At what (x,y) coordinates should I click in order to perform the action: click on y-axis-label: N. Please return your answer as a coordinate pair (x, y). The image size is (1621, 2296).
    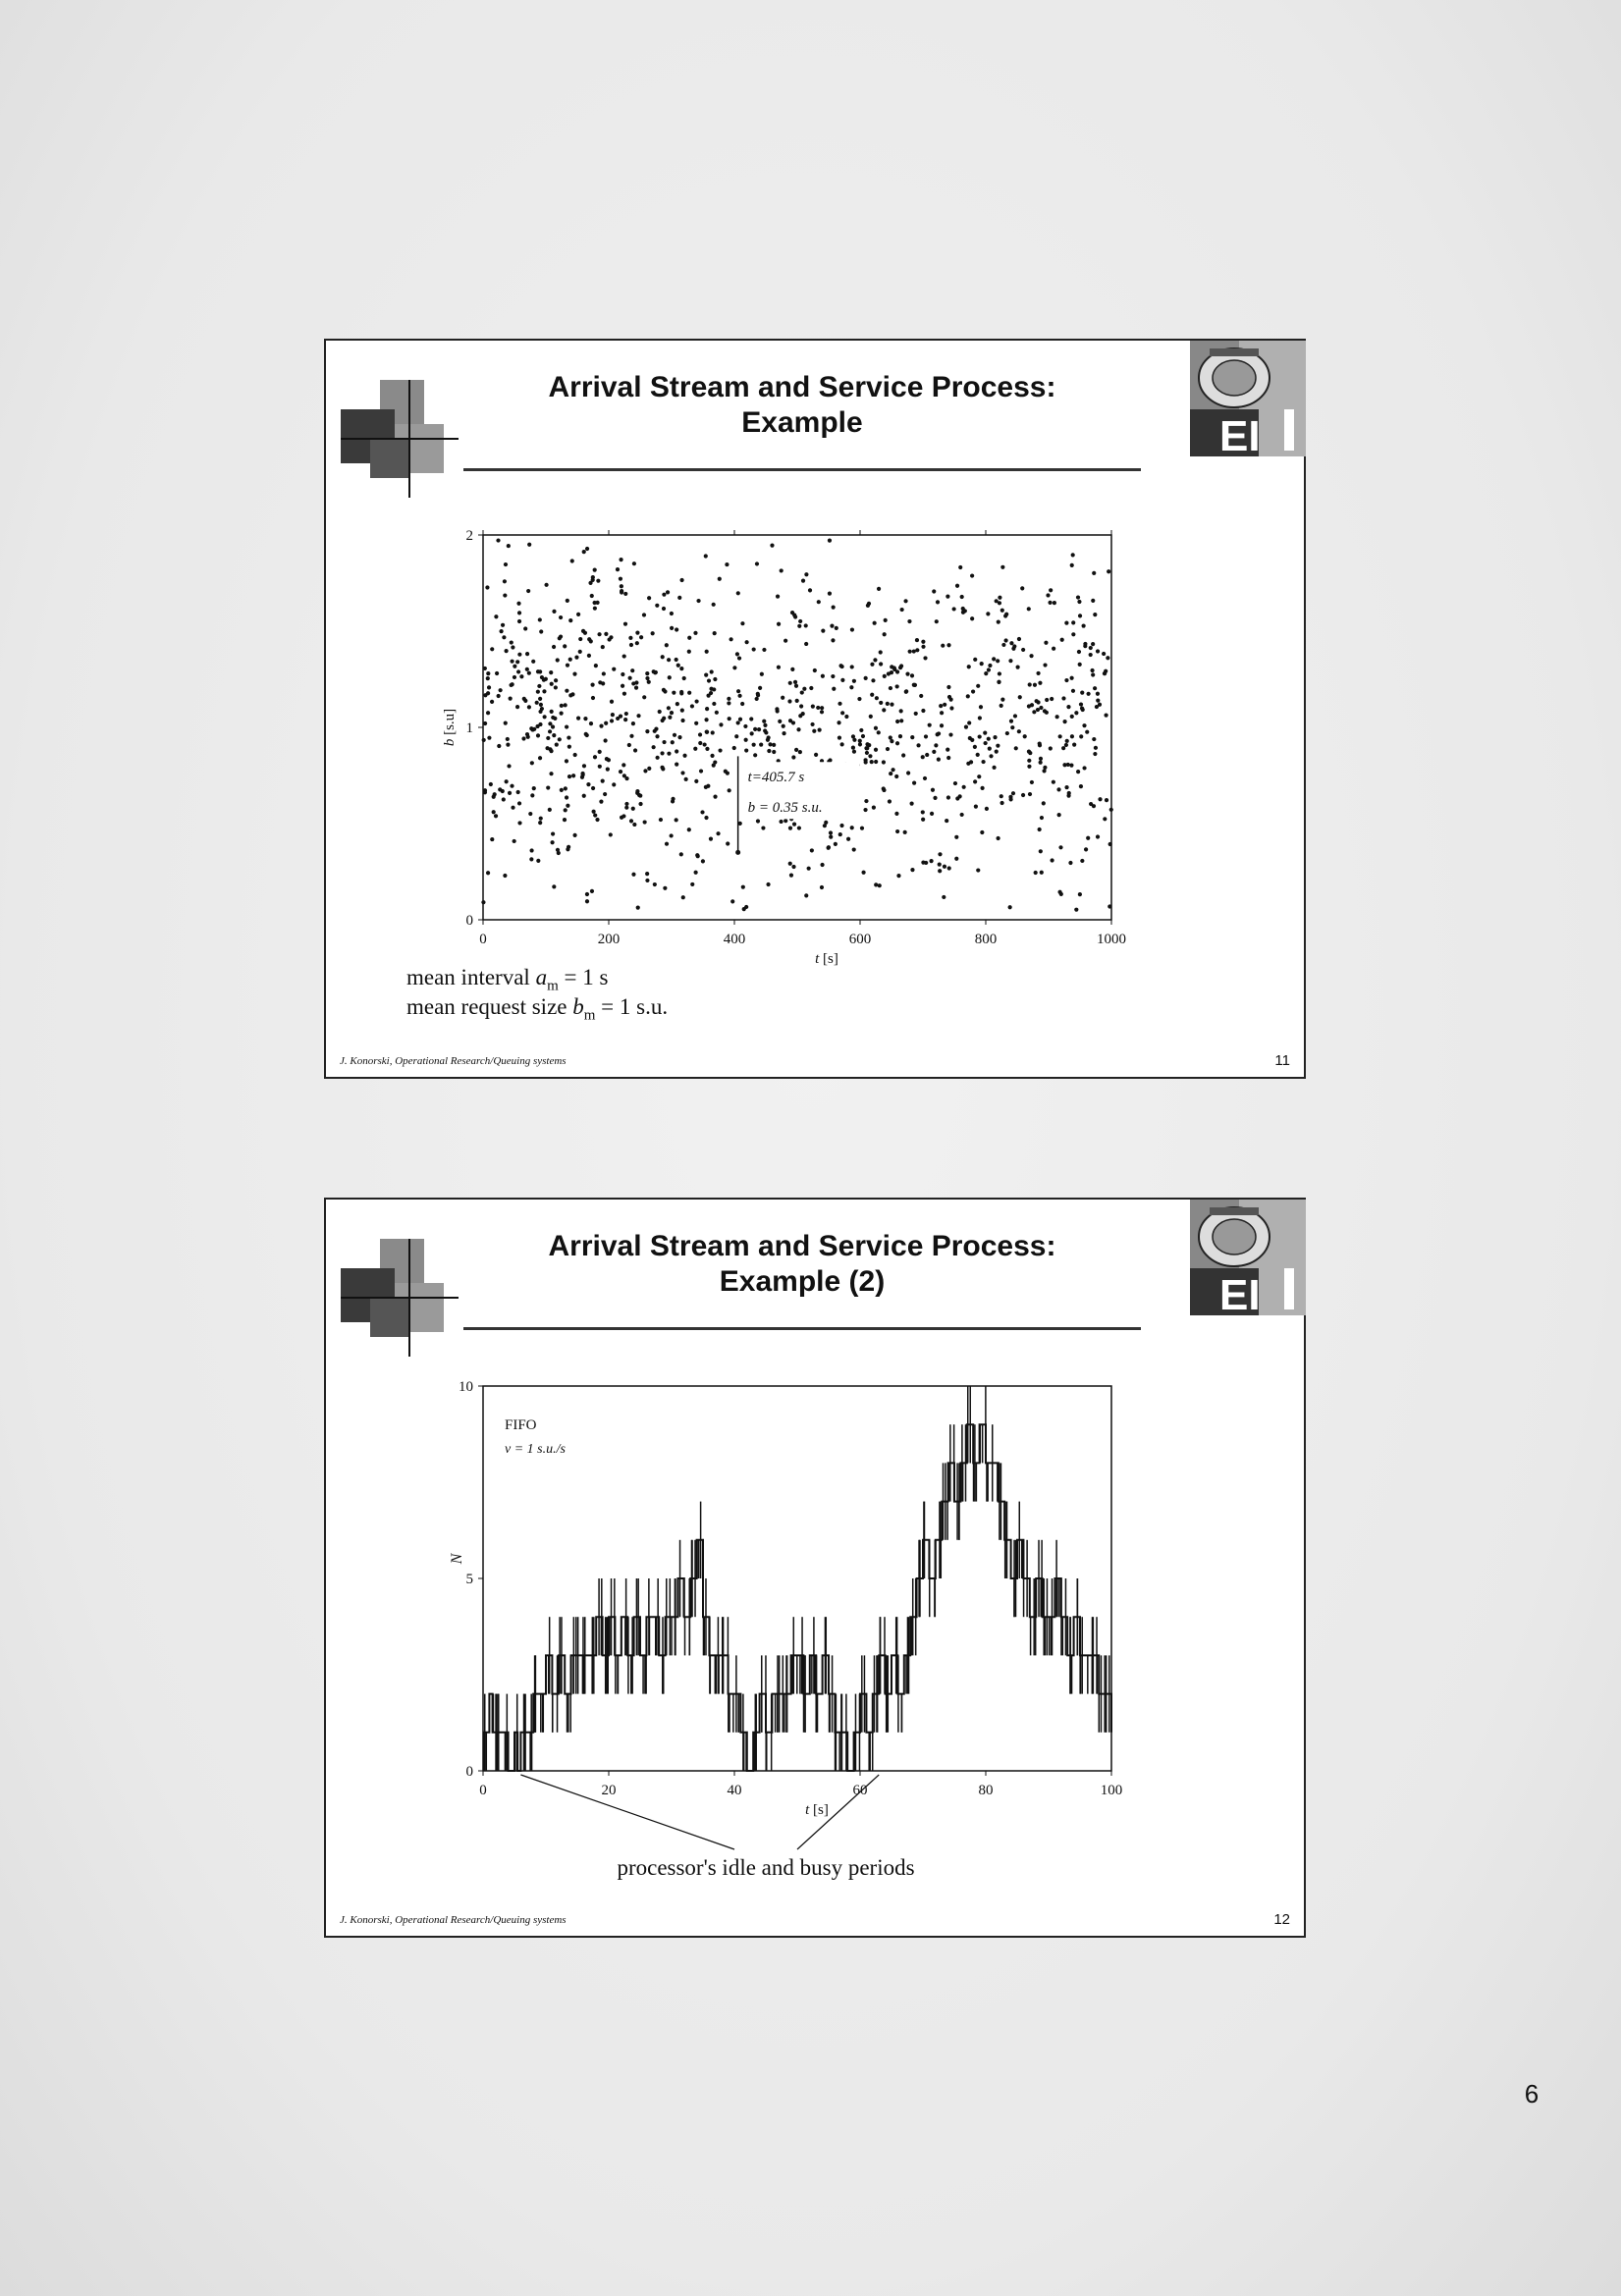
    Looking at the image, I should click on (457, 1559).